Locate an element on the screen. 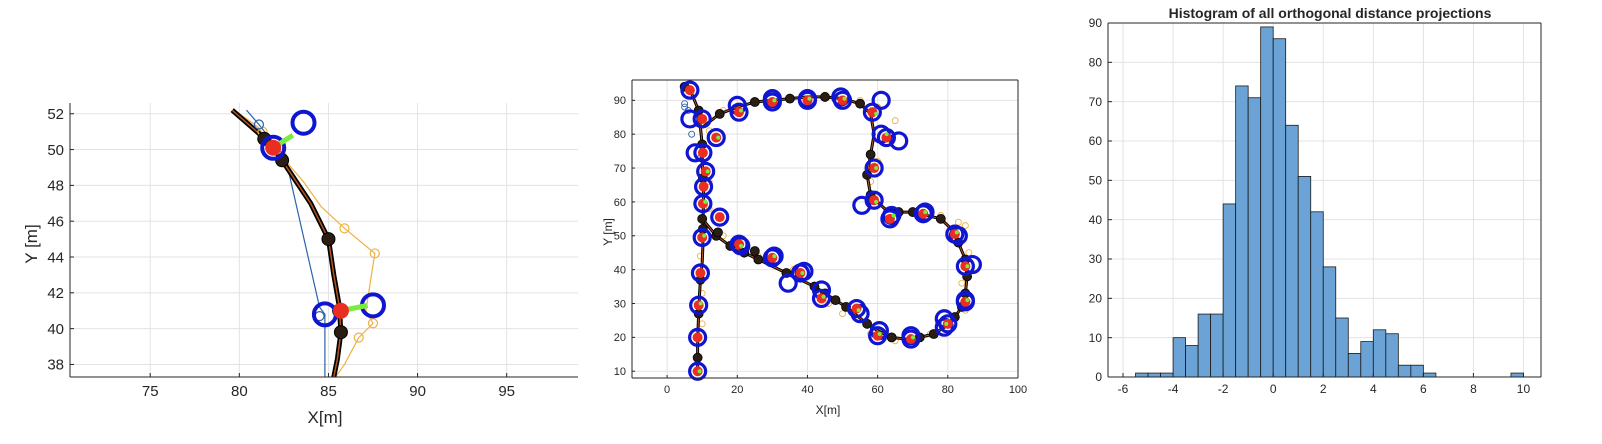  y-tick-label: 38 is located at coordinates (55, 365).